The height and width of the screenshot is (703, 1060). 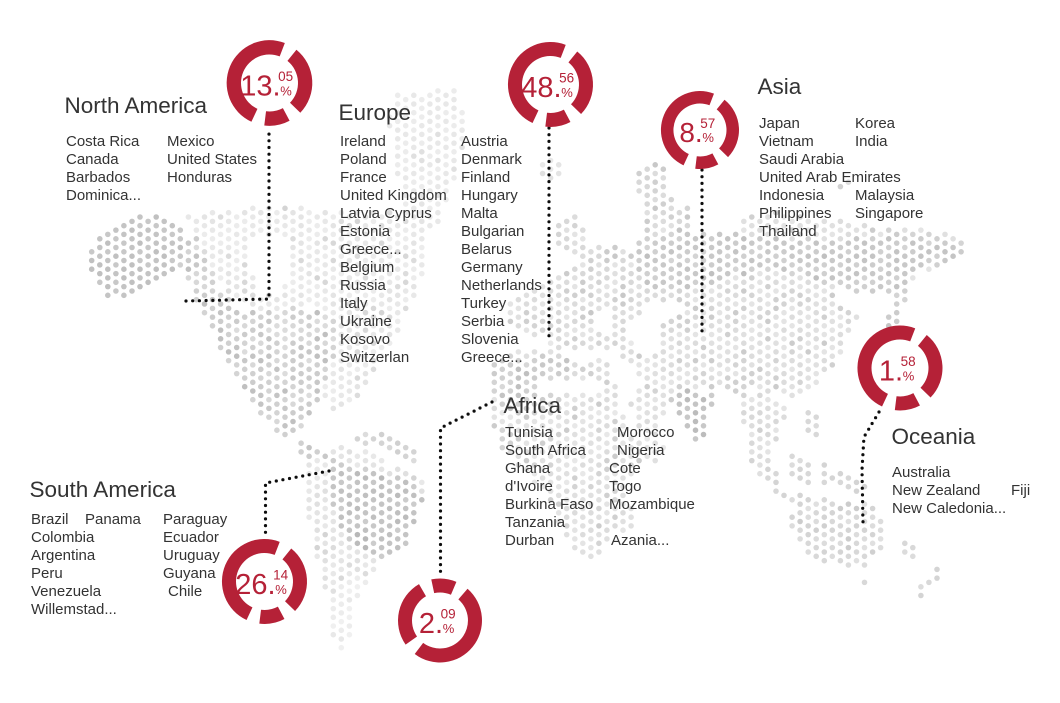 I want to click on svg-text: Austria, so click(x=484, y=141).